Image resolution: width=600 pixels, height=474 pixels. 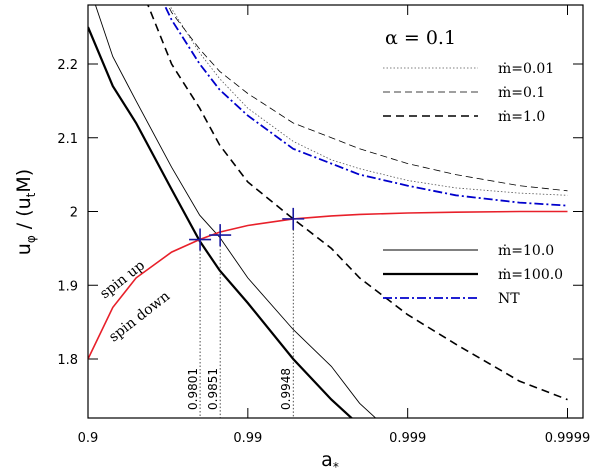 I want to click on x-axis-label: a*, so click(x=330, y=461).